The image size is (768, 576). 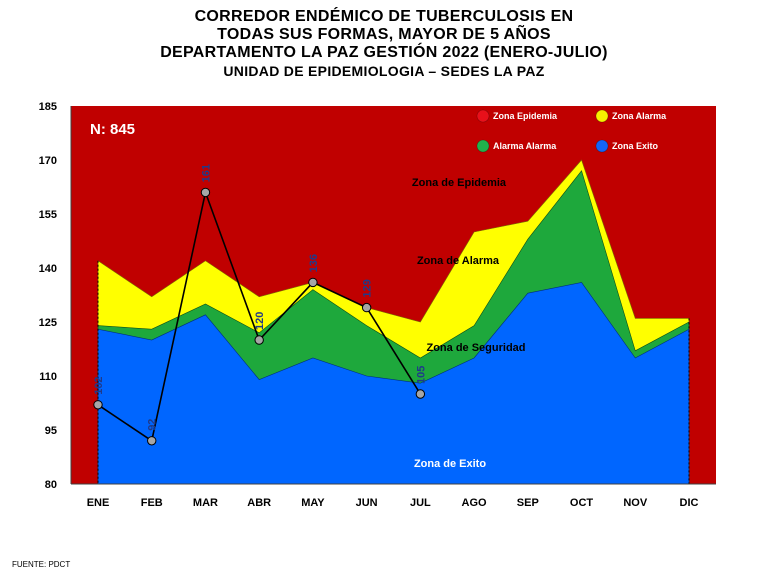 What do you see at coordinates (259, 503) in the screenshot?
I see `x-tick-label: ABR` at bounding box center [259, 503].